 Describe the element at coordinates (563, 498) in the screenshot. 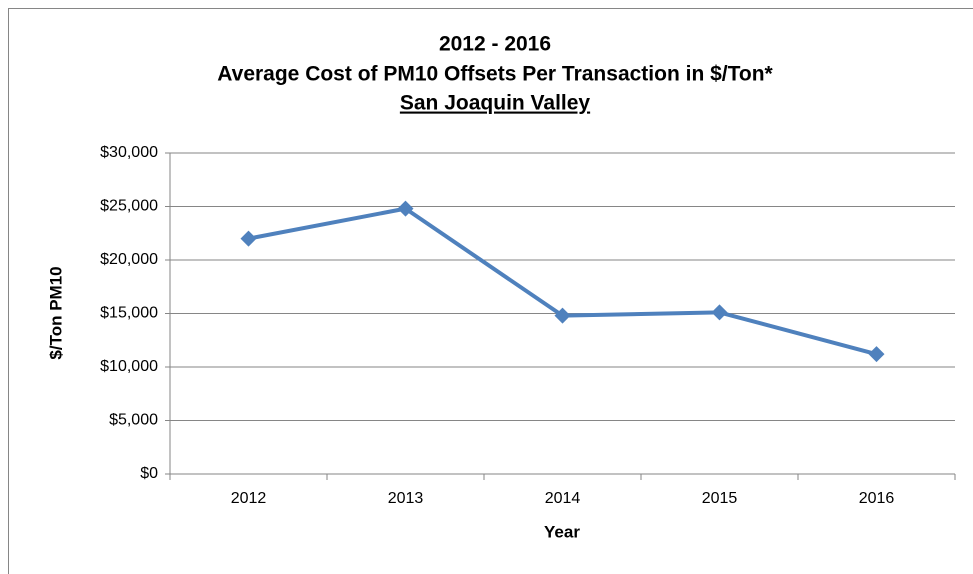

I see `x-tick-label: 2014` at that location.